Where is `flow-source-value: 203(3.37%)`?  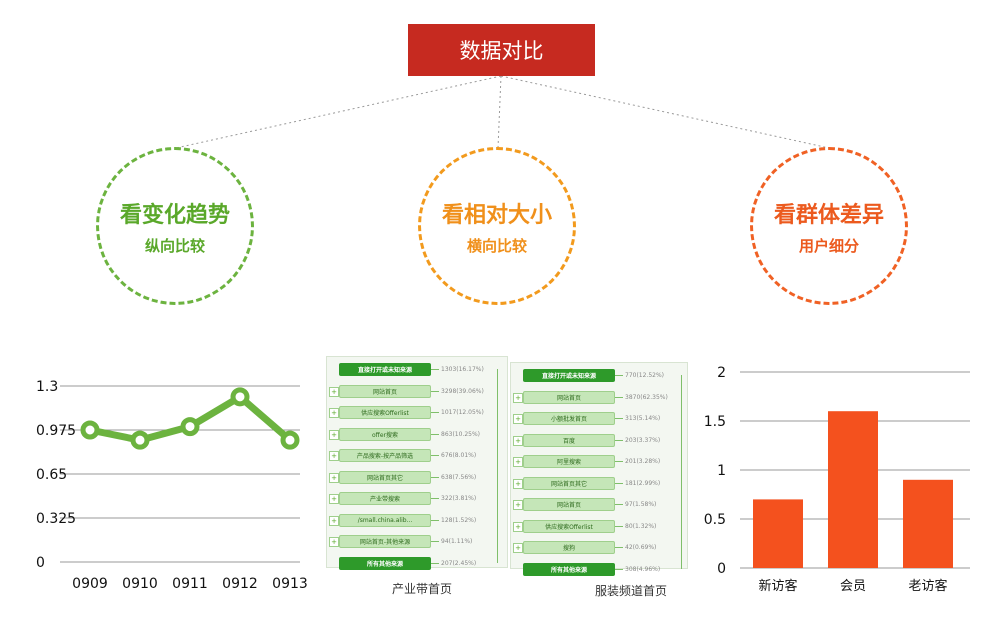 flow-source-value: 203(3.37%) is located at coordinates (643, 440).